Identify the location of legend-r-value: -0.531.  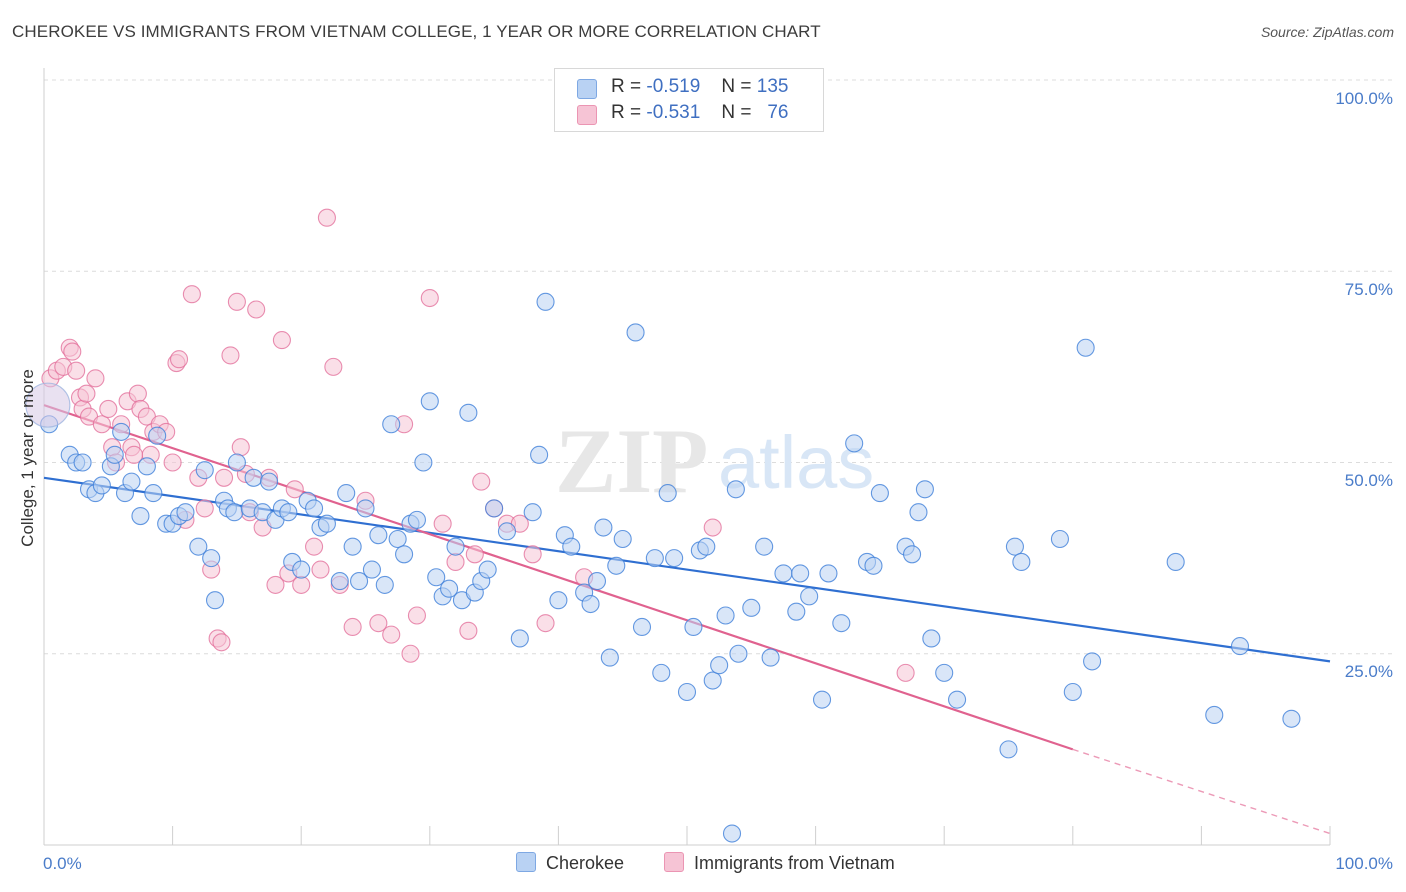
(673, 112).